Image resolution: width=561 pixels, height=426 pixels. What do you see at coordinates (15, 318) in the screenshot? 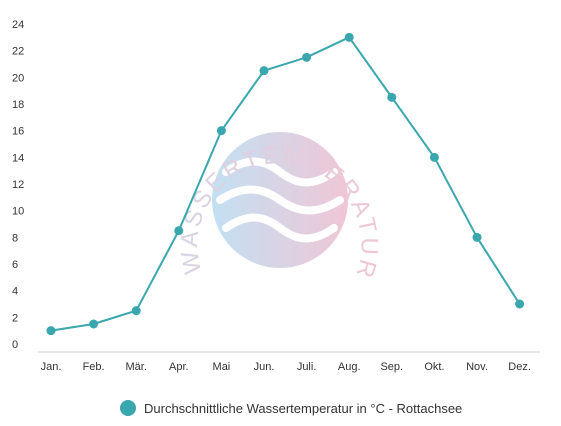
I see `y-tick-label: 2` at bounding box center [15, 318].